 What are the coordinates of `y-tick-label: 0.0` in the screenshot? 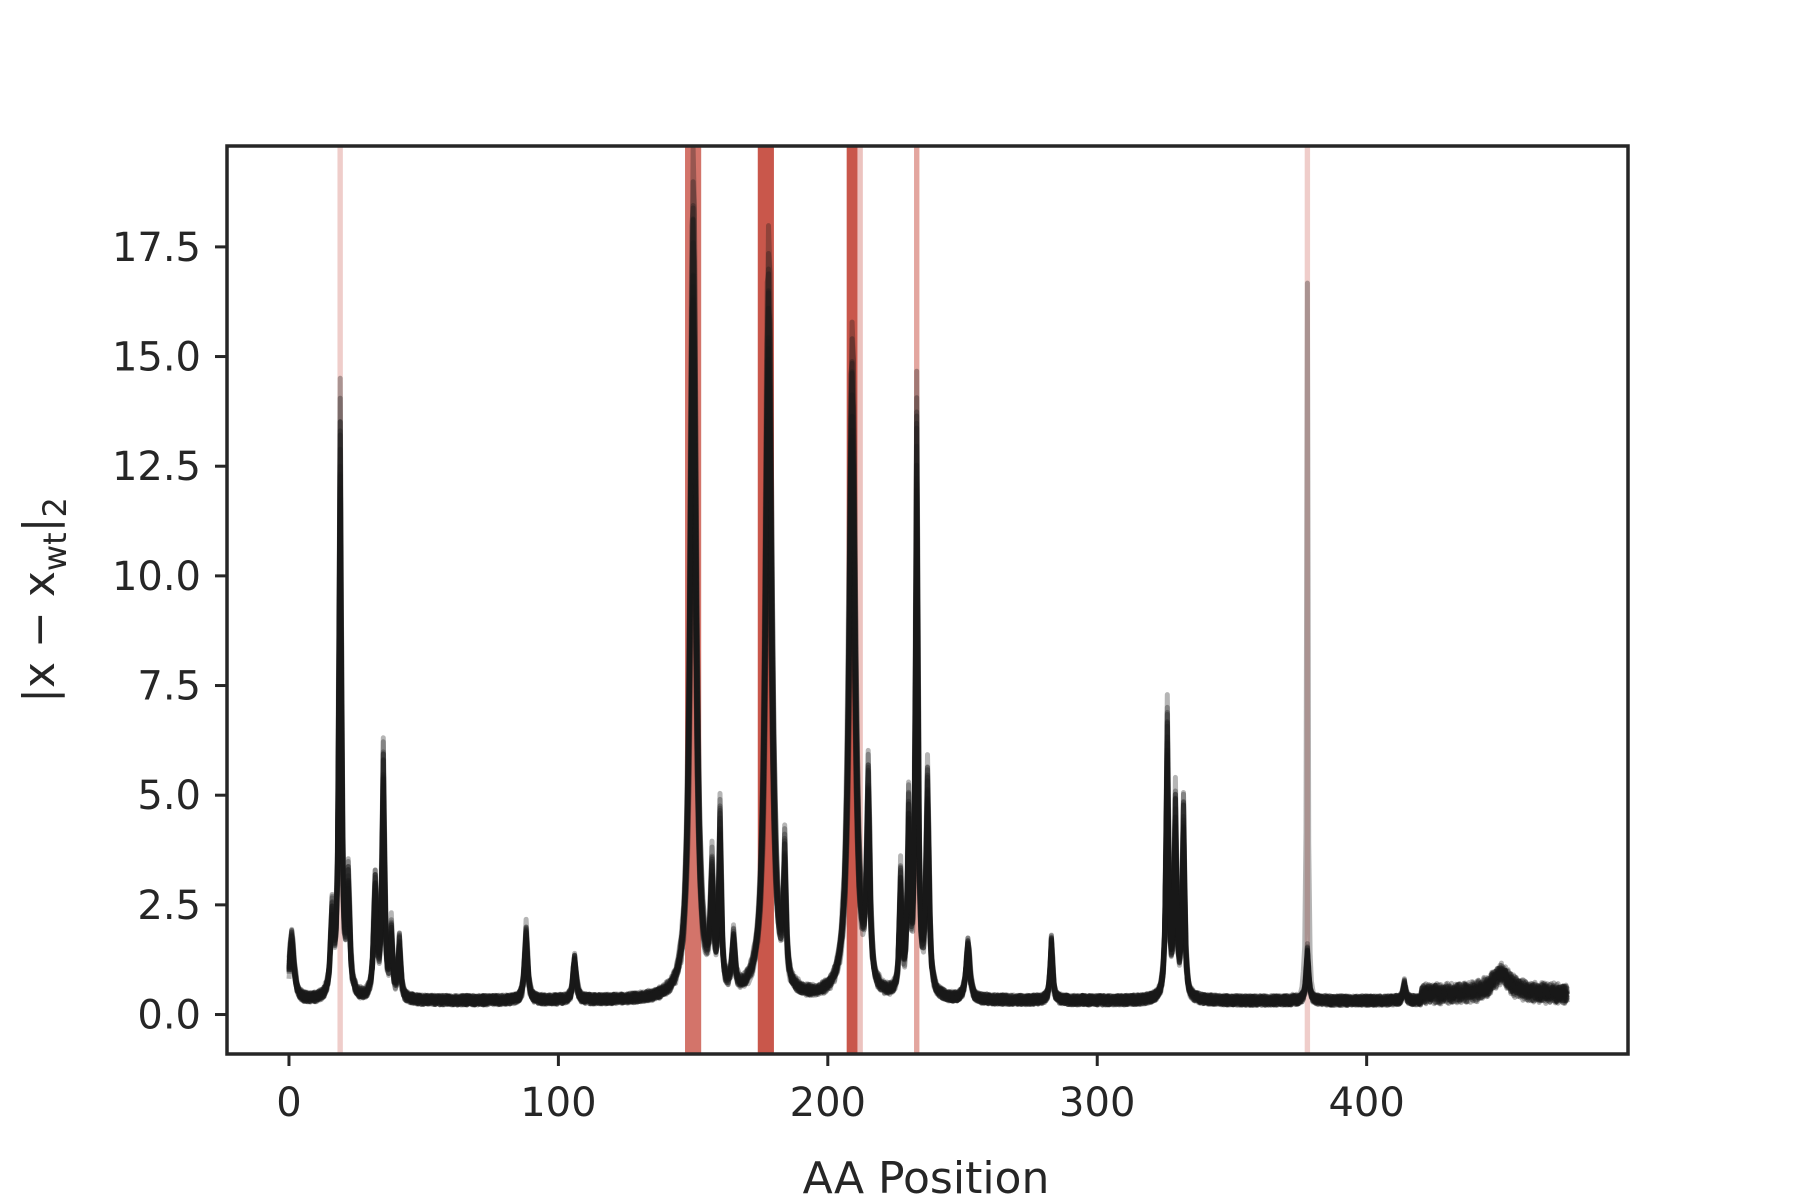 It's located at (169, 1016).